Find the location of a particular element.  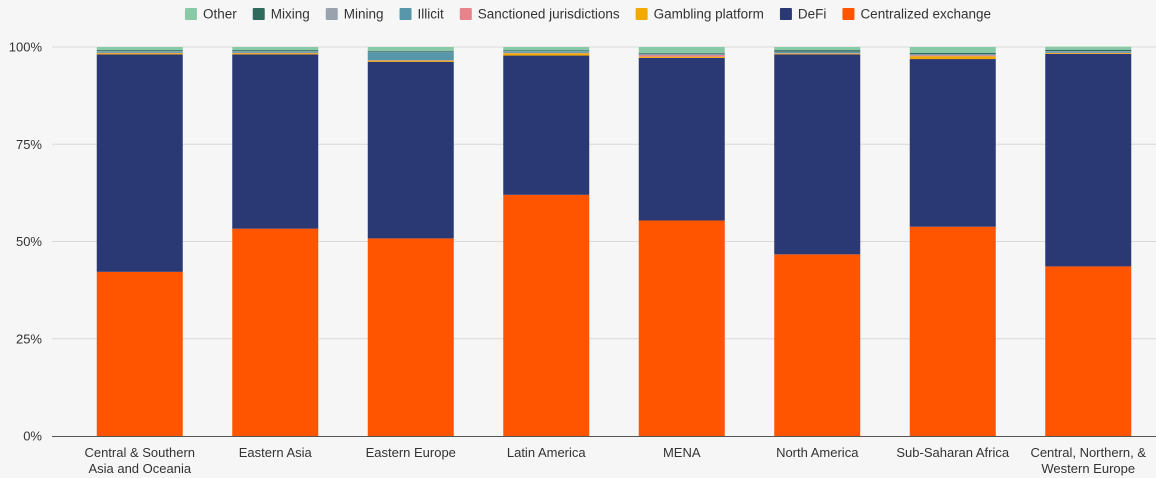

y-tick-label: 50% is located at coordinates (29, 241).